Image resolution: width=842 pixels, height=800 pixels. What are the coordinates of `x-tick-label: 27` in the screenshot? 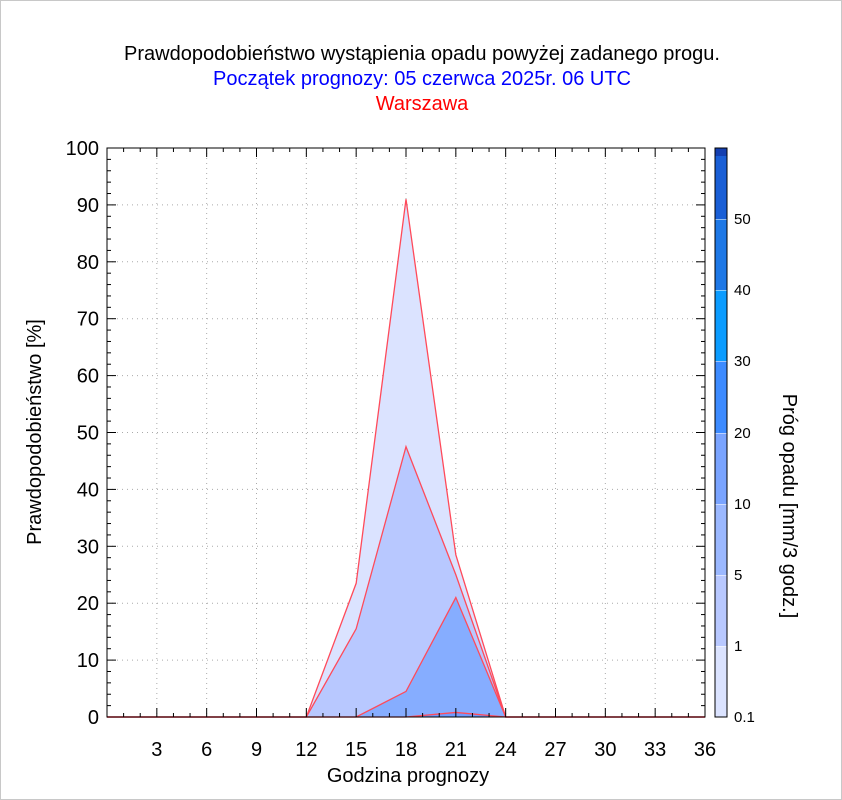 It's located at (555, 750).